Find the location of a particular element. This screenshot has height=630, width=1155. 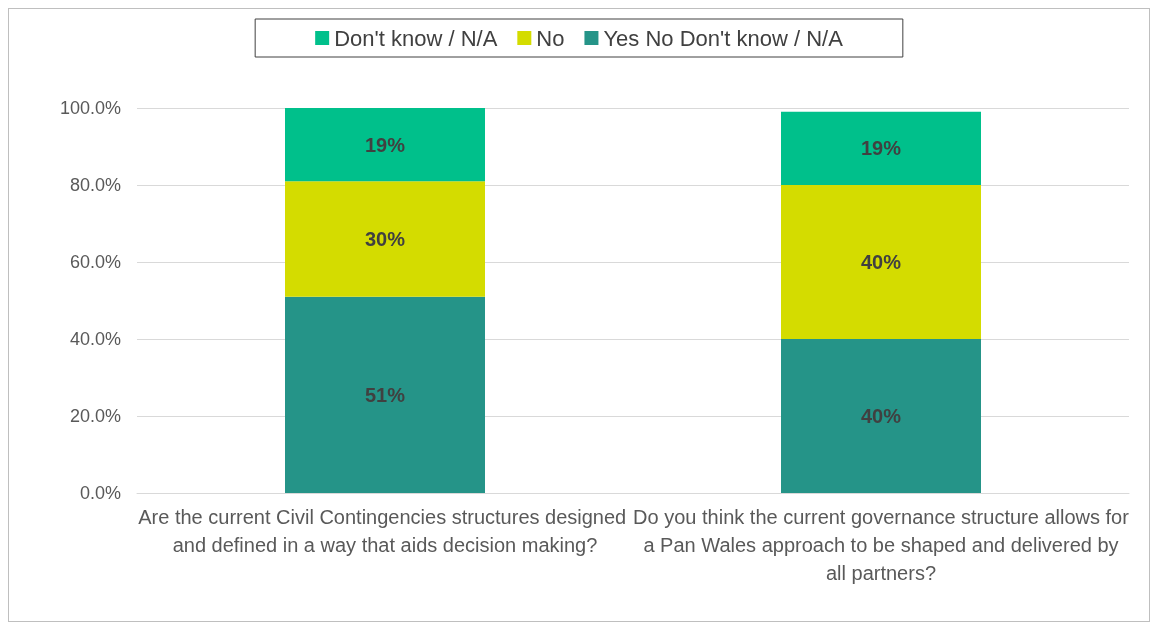

legend-label: Don't know / N/A is located at coordinates (416, 38).